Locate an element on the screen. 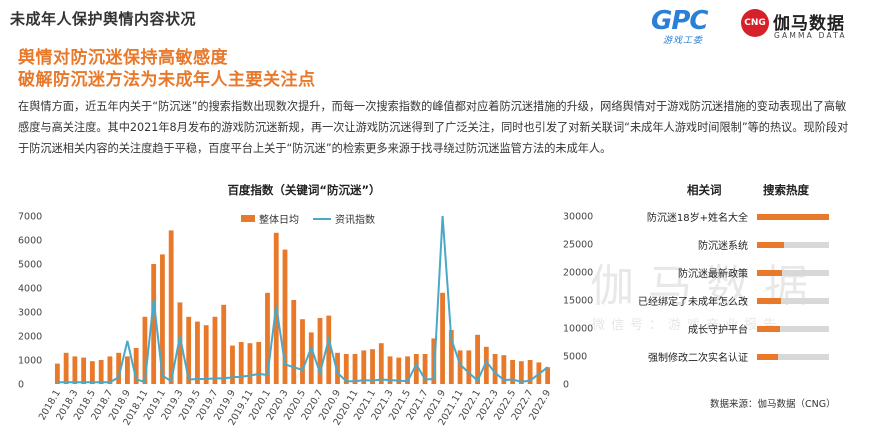 The image size is (882, 442). bar-2022.2 is located at coordinates (486, 365).